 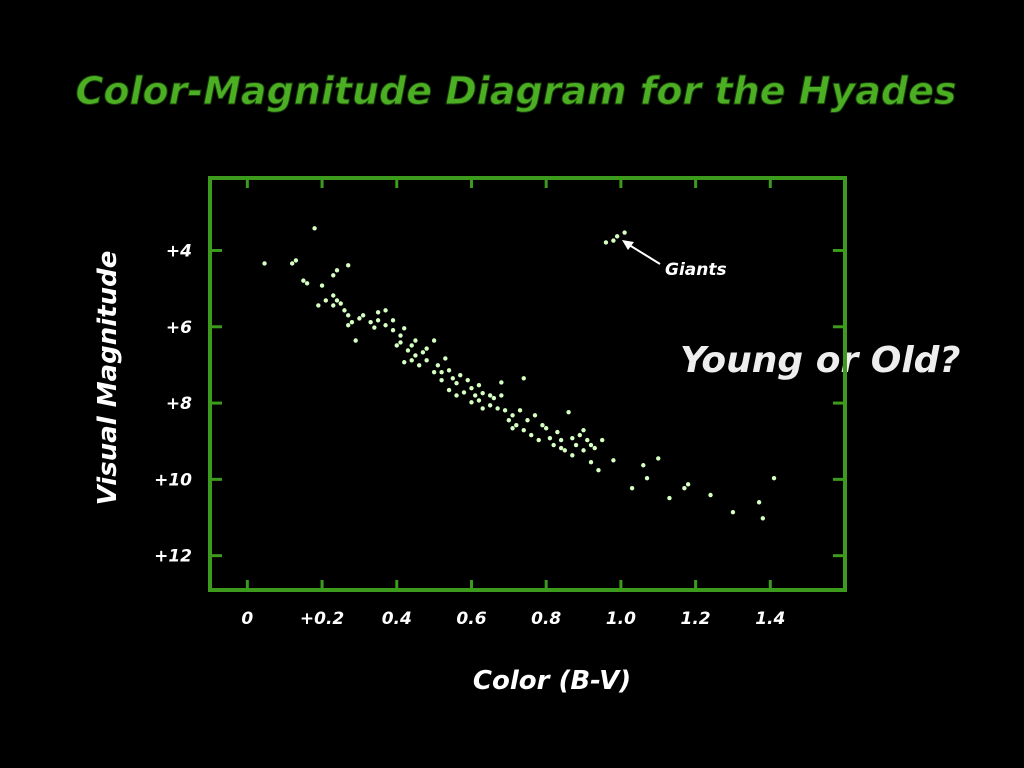 I want to click on x-tick-label: 1.0, so click(x=621, y=619).